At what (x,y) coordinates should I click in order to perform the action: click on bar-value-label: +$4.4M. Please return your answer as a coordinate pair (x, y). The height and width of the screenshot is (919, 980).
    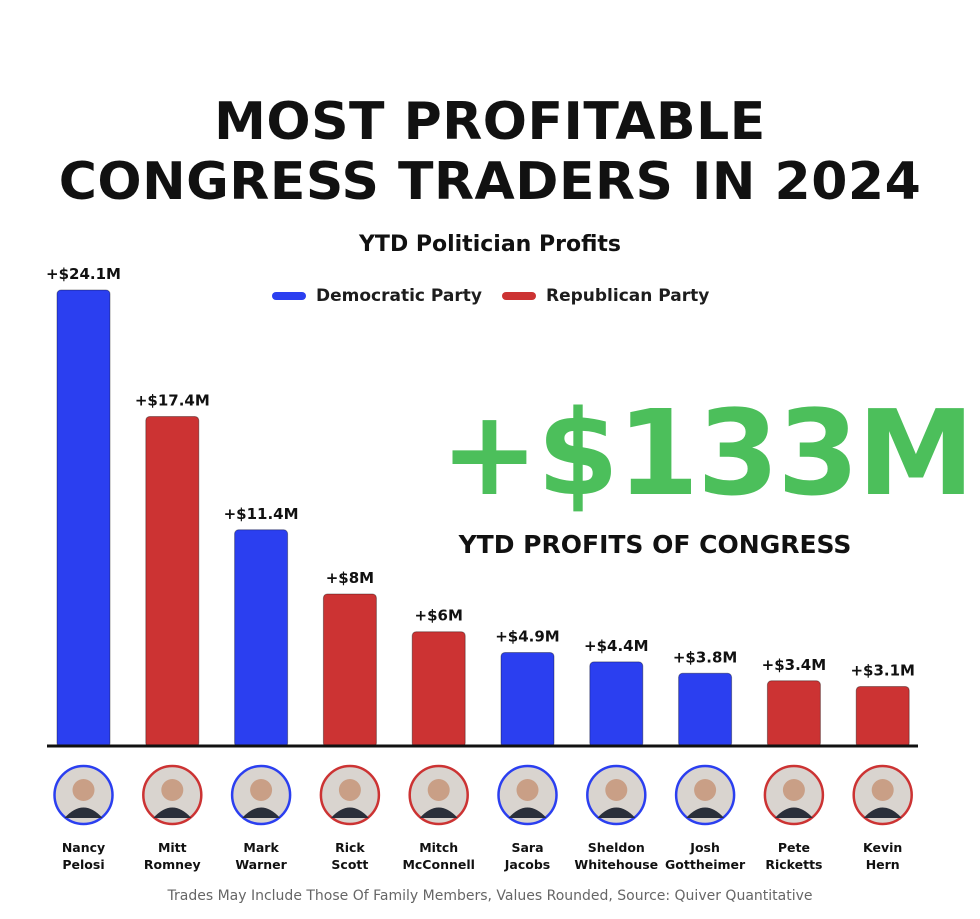
    Looking at the image, I should click on (616, 646).